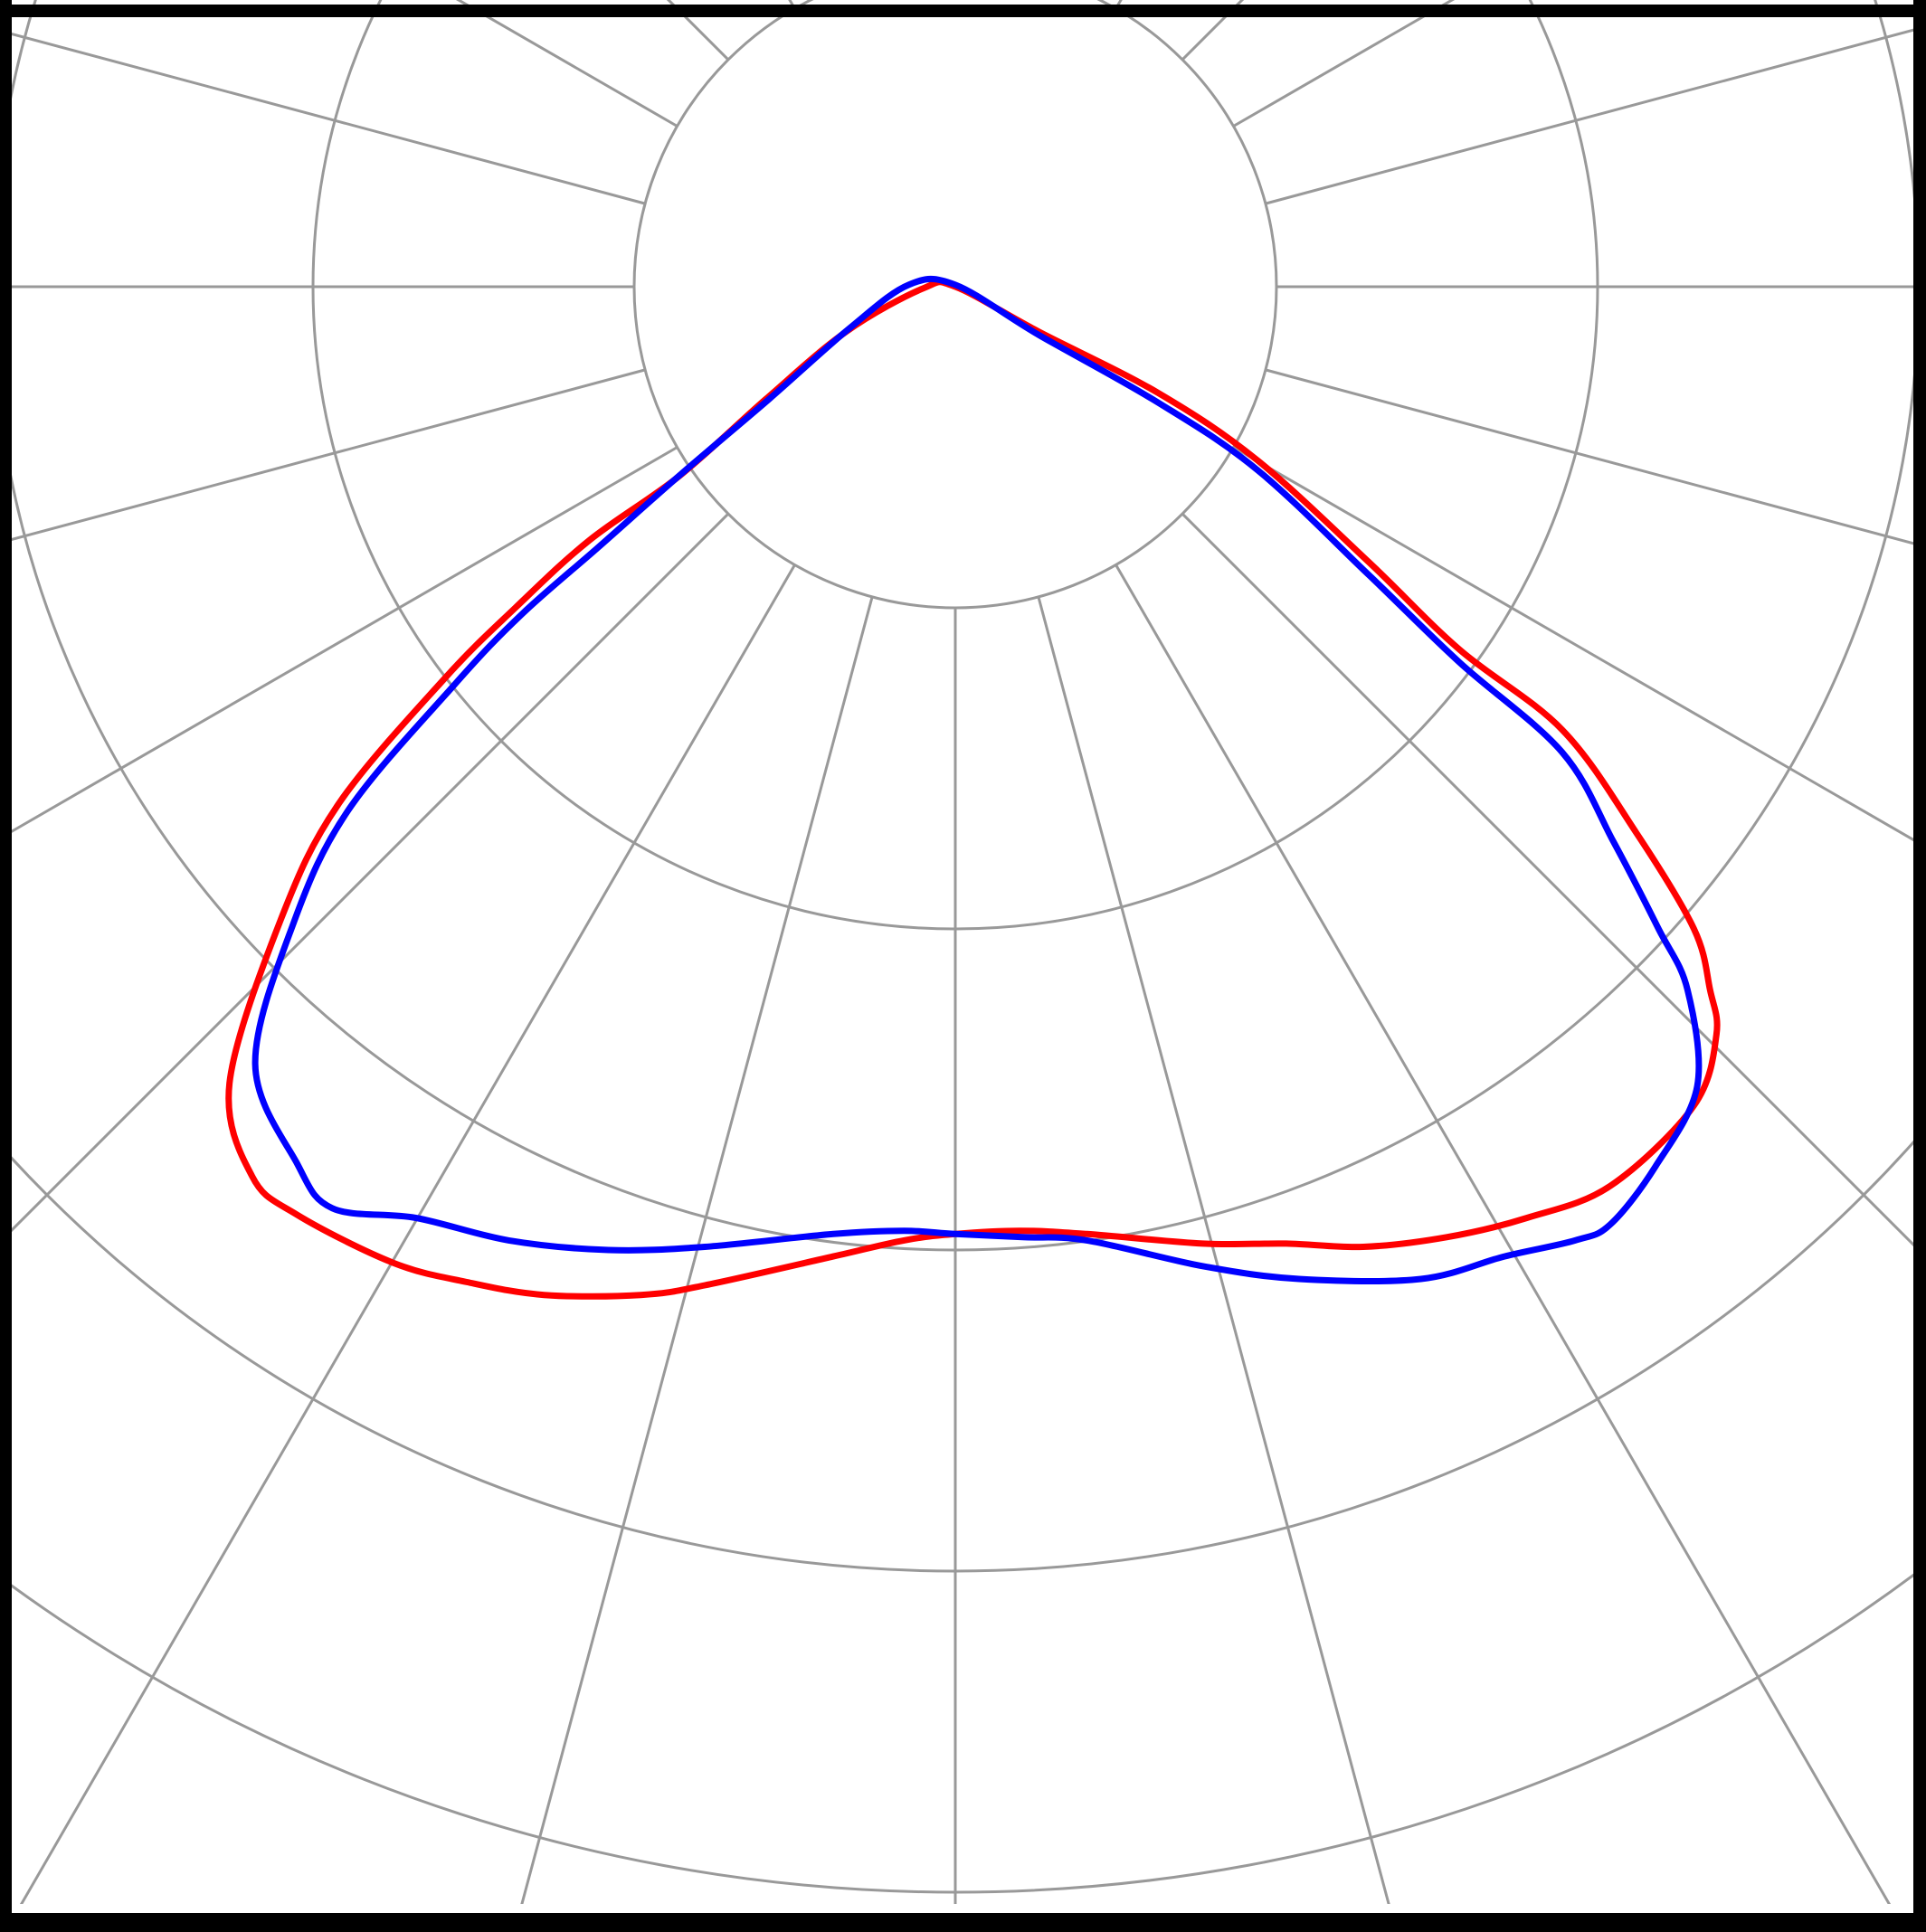 The width and height of the screenshot is (1926, 1932). What do you see at coordinates (6, 966) in the screenshot?
I see `frame-left` at bounding box center [6, 966].